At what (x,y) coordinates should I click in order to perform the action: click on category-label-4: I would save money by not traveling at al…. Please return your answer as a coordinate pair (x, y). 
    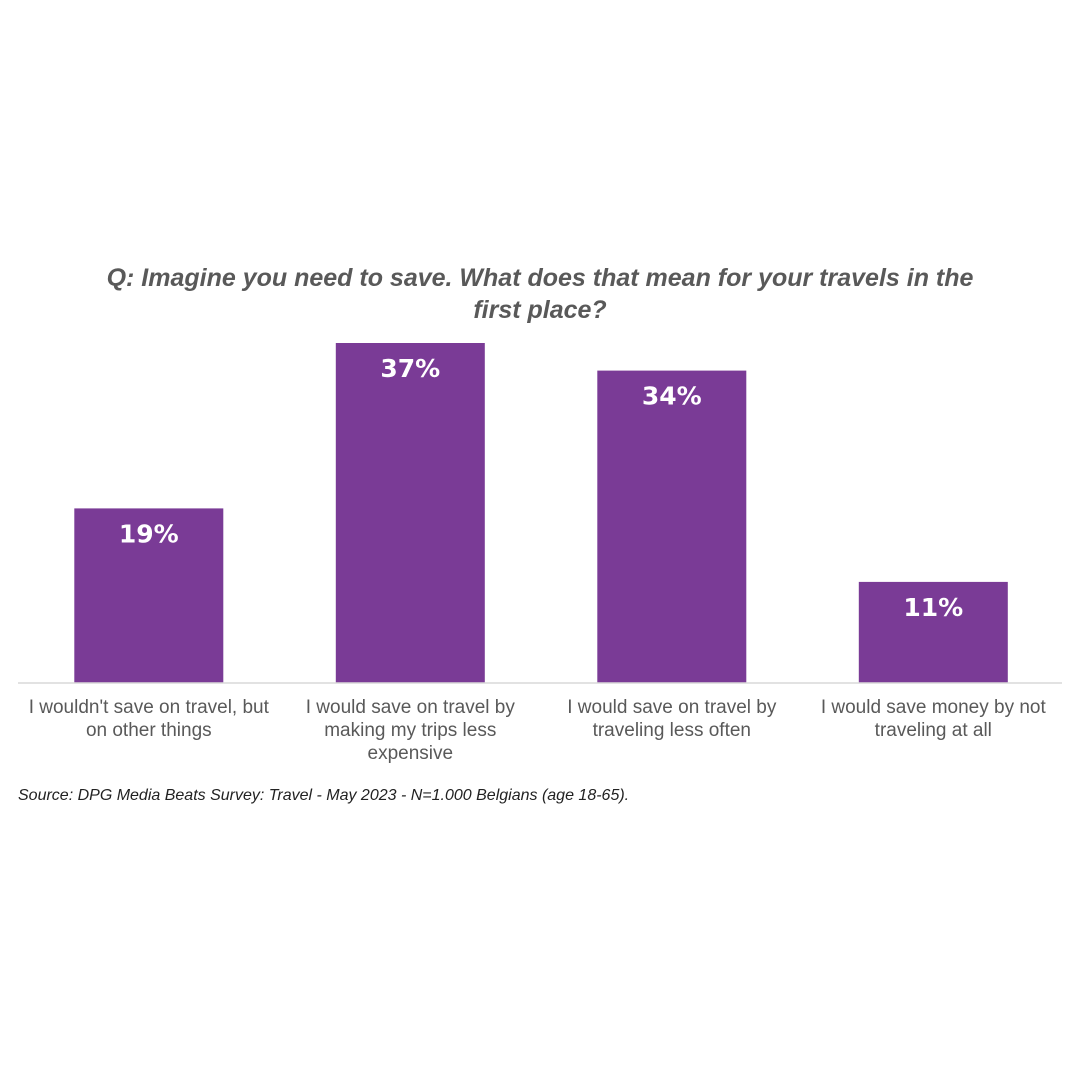
    Looking at the image, I should click on (934, 719).